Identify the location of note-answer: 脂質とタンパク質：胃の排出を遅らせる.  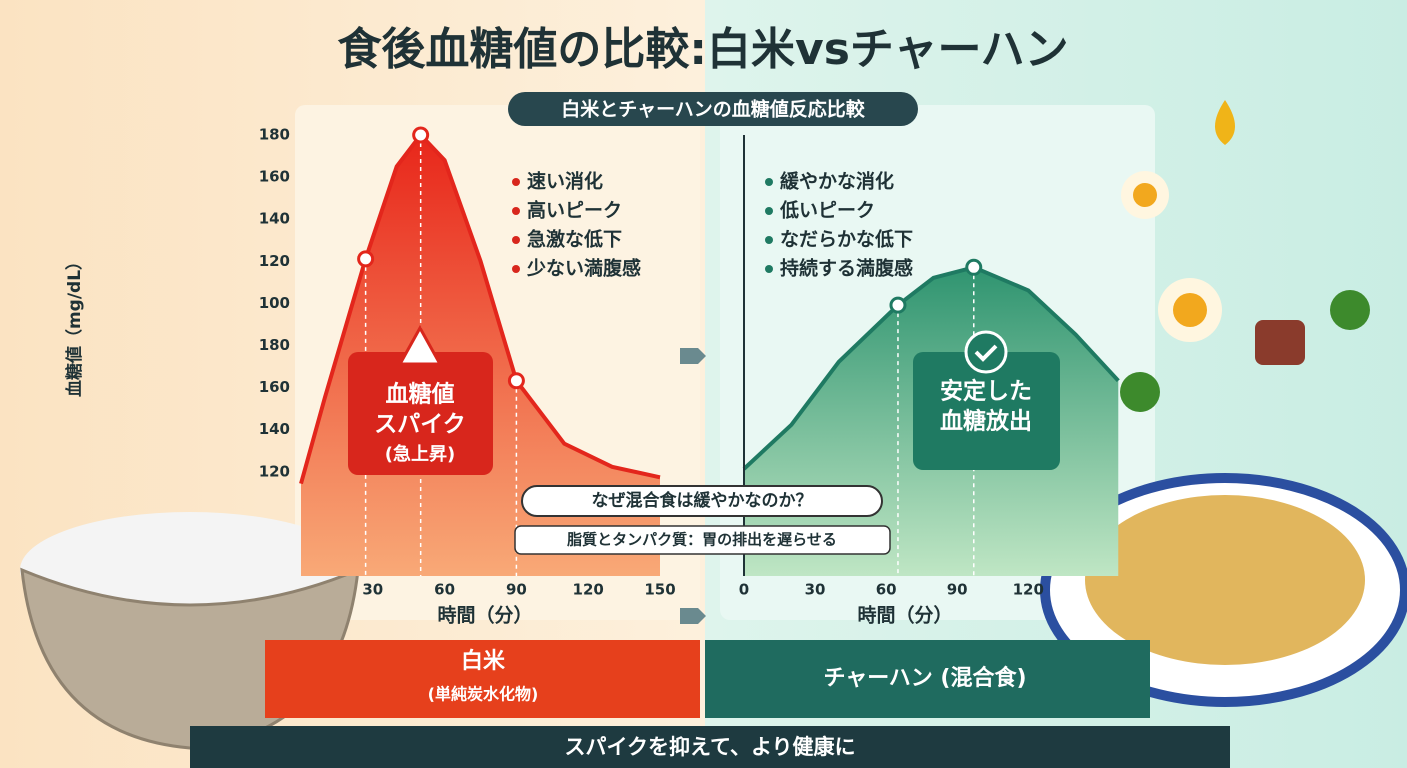
(702, 540).